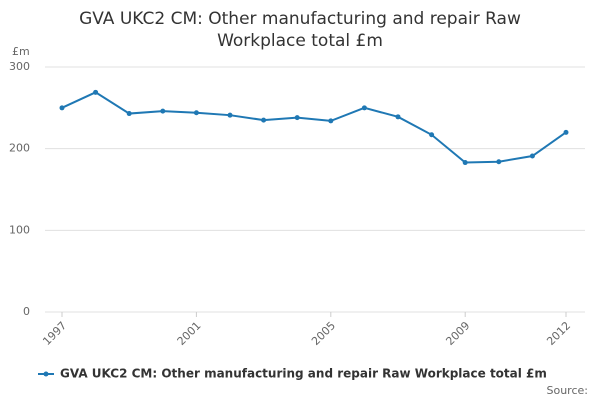  What do you see at coordinates (46, 374) in the screenshot?
I see `legend-marker` at bounding box center [46, 374].